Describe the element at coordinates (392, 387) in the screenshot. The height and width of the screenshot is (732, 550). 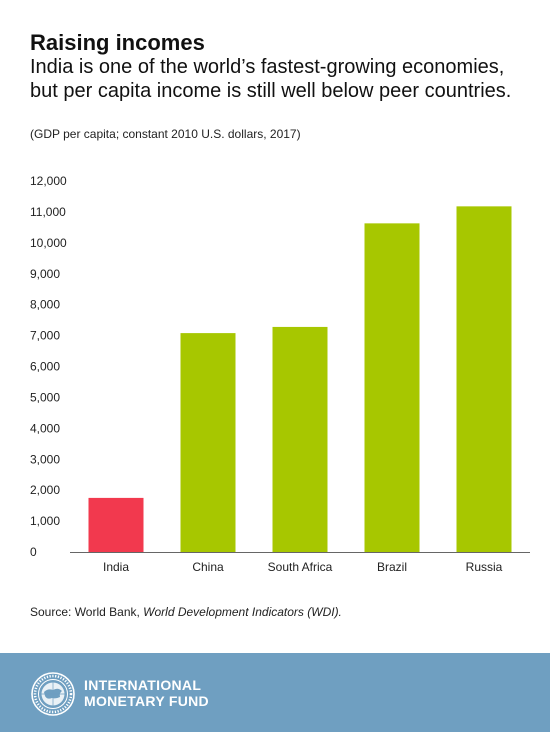
I see `bar-brazil` at that location.